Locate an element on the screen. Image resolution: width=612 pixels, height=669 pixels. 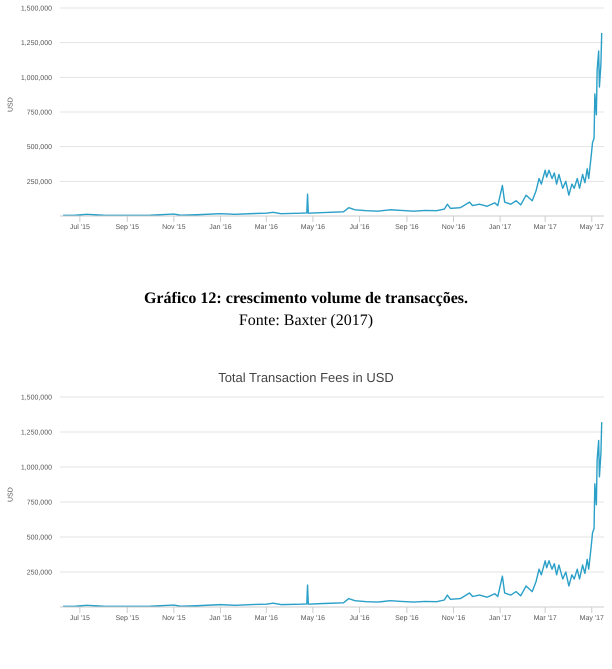
chart-title: Total Transaction Fees in USD is located at coordinates (306, 377).